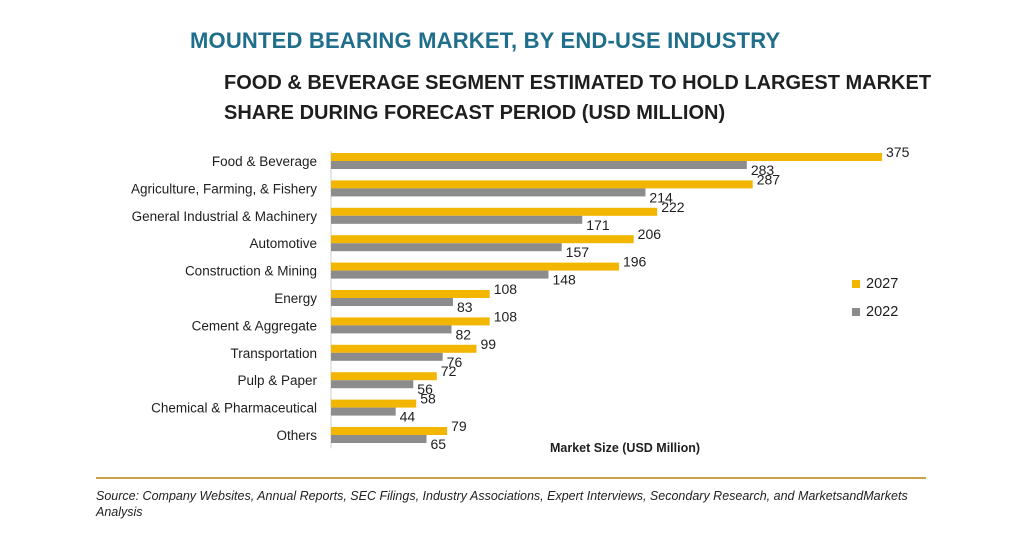 Image resolution: width=1024 pixels, height=536 pixels. What do you see at coordinates (463, 334) in the screenshot?
I see `data-label-2022: 82` at bounding box center [463, 334].